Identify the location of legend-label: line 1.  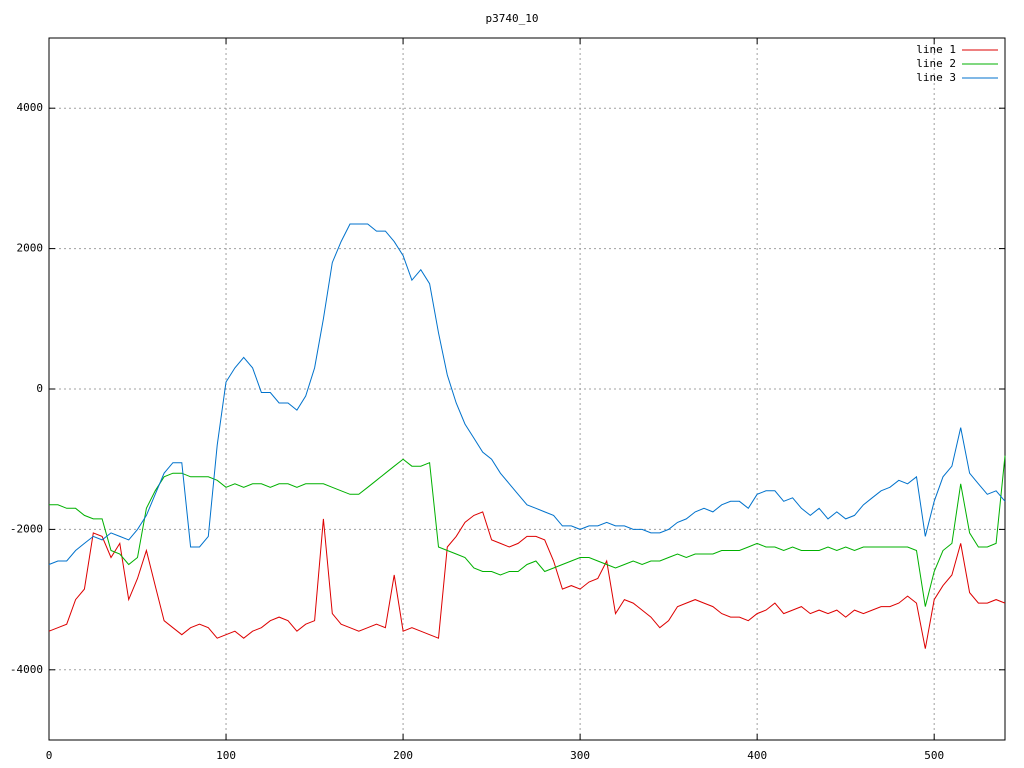
(936, 49).